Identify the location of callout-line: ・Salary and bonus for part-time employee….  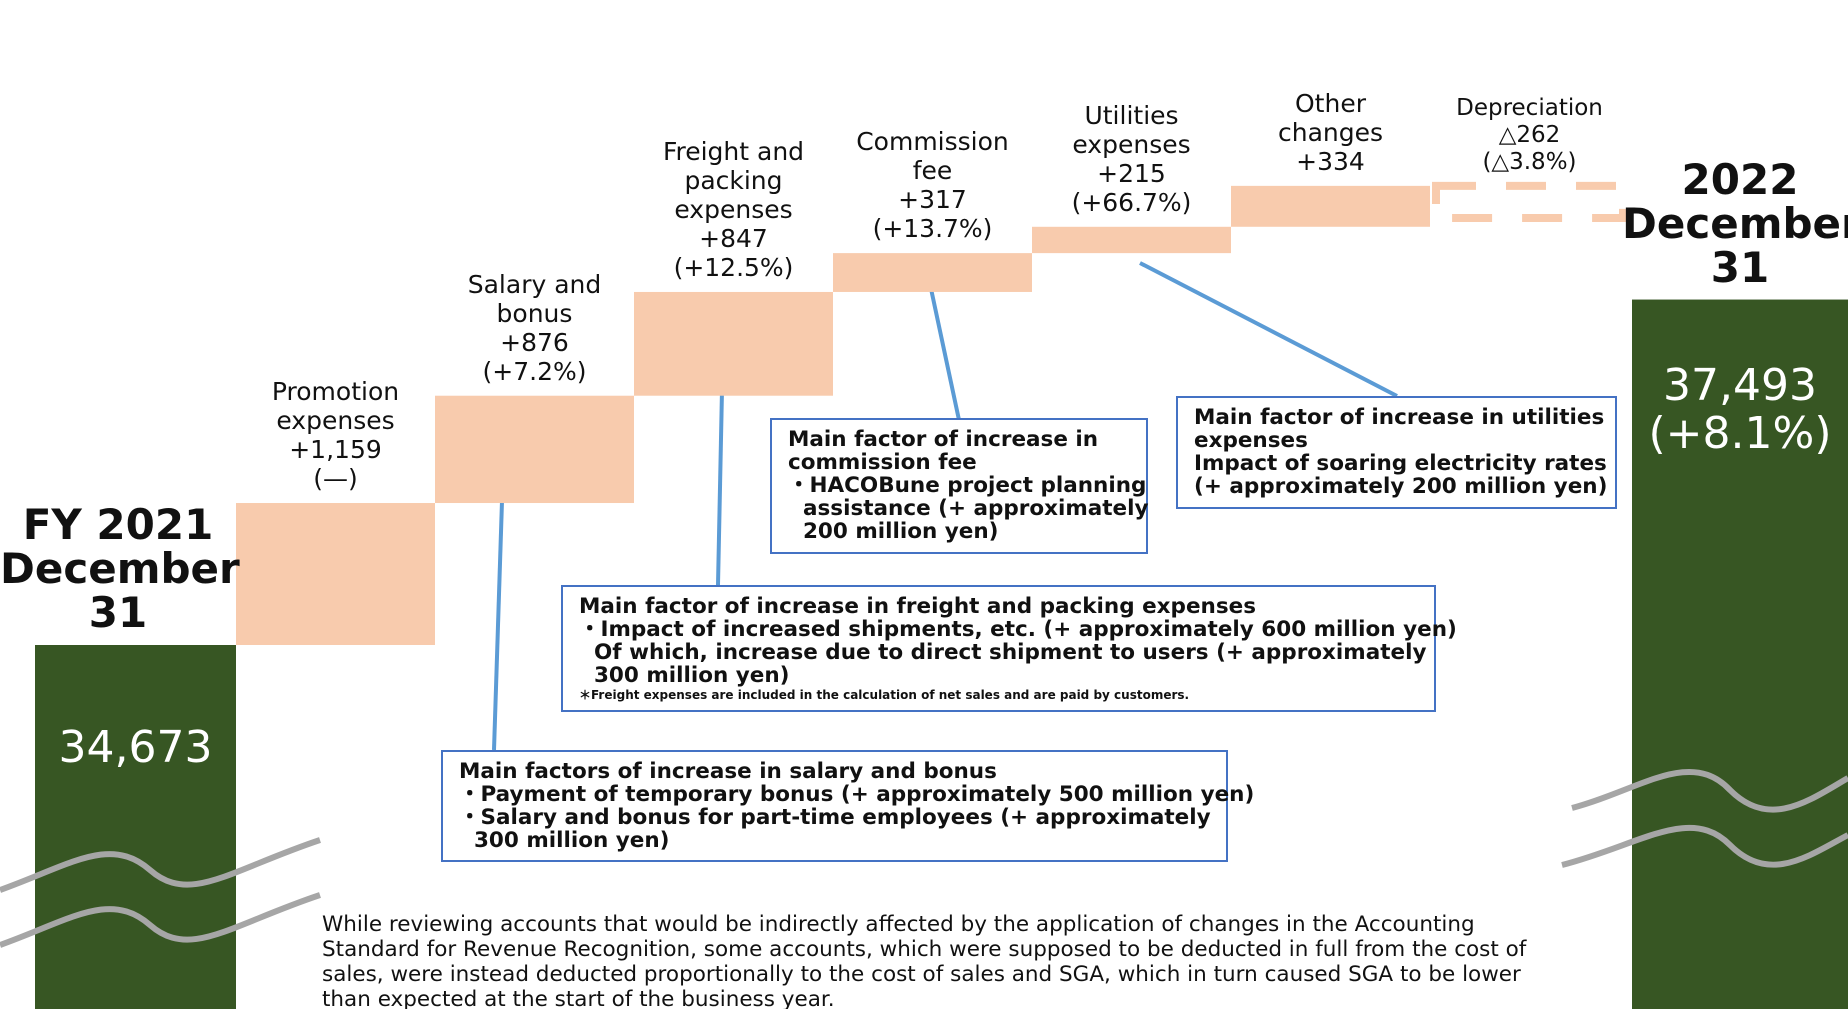
(835, 817).